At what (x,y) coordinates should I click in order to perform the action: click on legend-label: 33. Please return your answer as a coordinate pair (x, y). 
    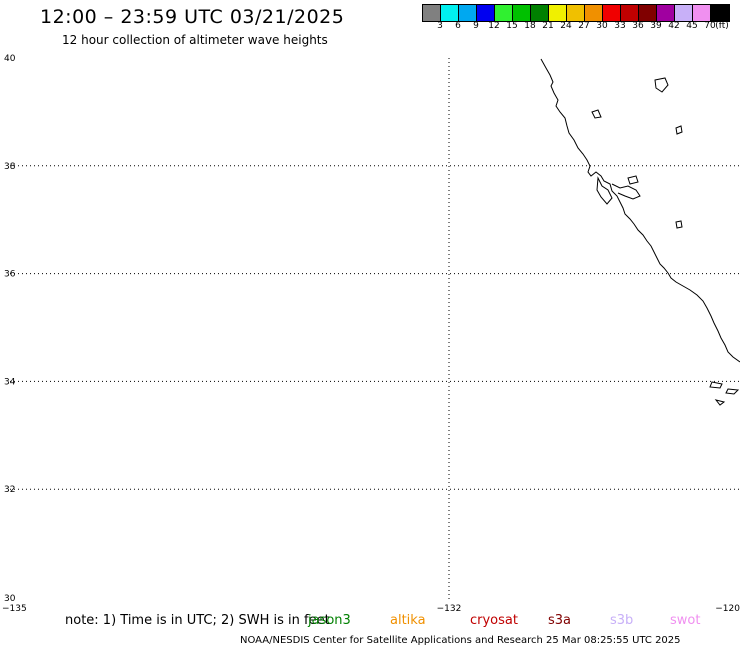
    Looking at the image, I should click on (620, 26).